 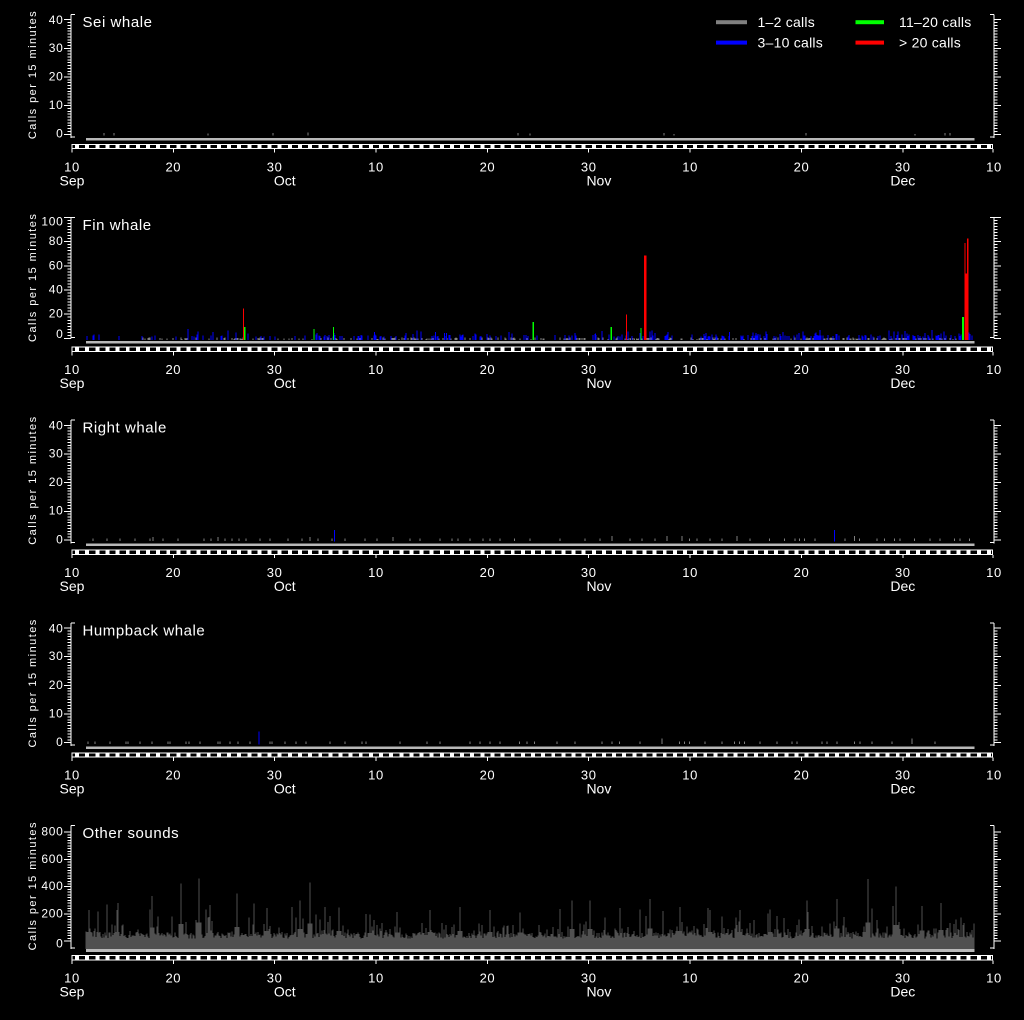 What do you see at coordinates (117, 225) in the screenshot?
I see `svg-text: Fin whale` at bounding box center [117, 225].